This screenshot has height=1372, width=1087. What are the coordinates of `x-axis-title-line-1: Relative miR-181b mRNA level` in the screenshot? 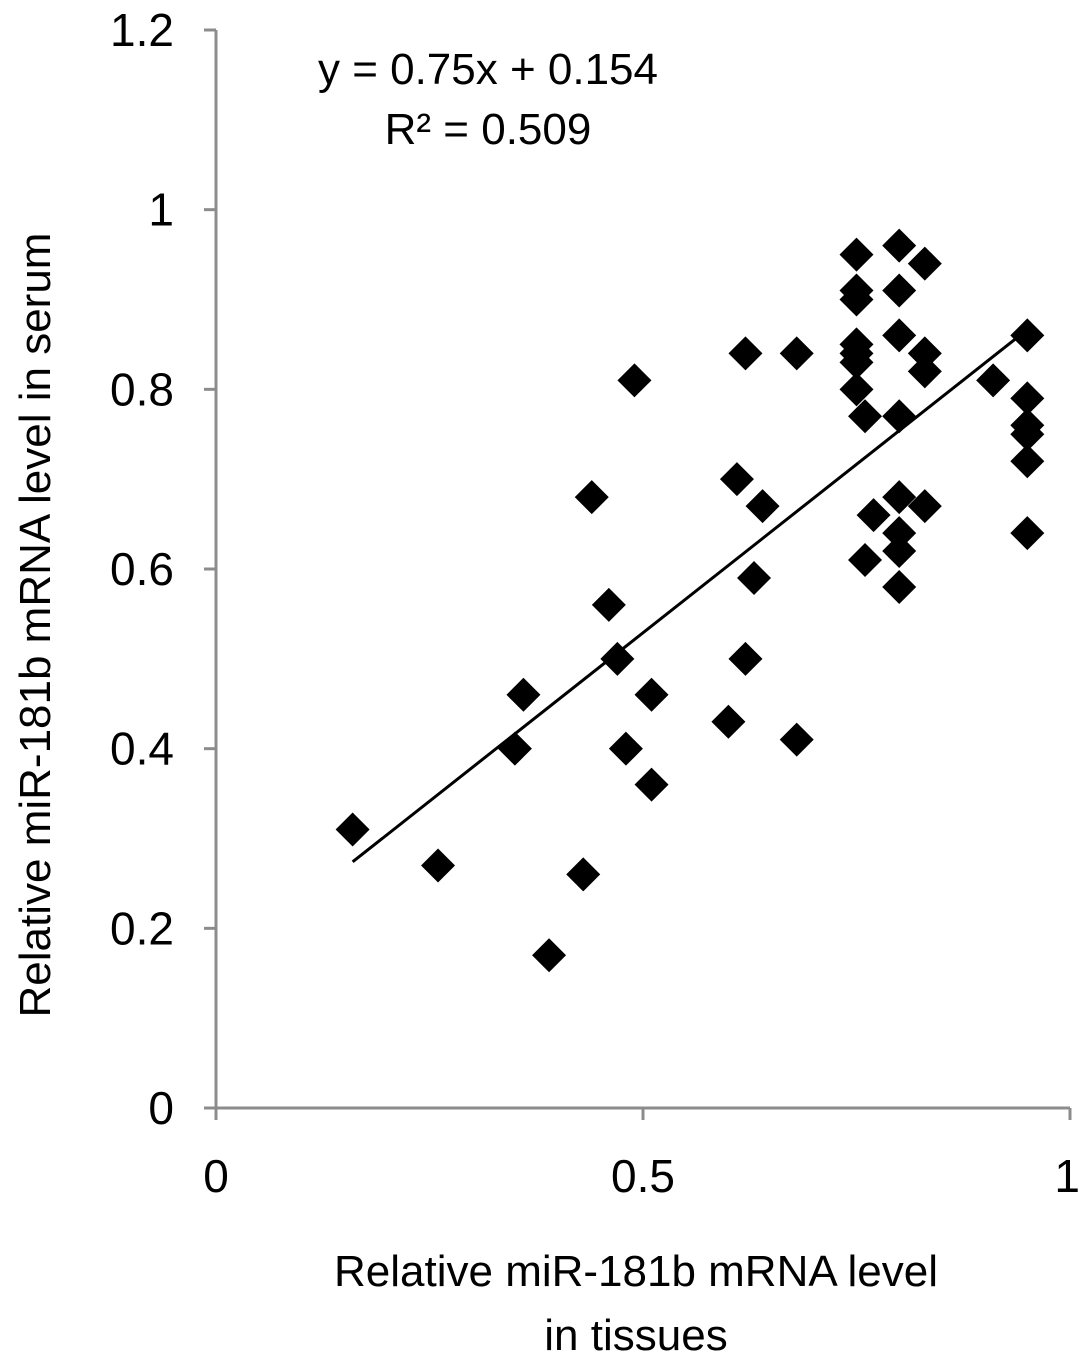 It's located at (636, 1271).